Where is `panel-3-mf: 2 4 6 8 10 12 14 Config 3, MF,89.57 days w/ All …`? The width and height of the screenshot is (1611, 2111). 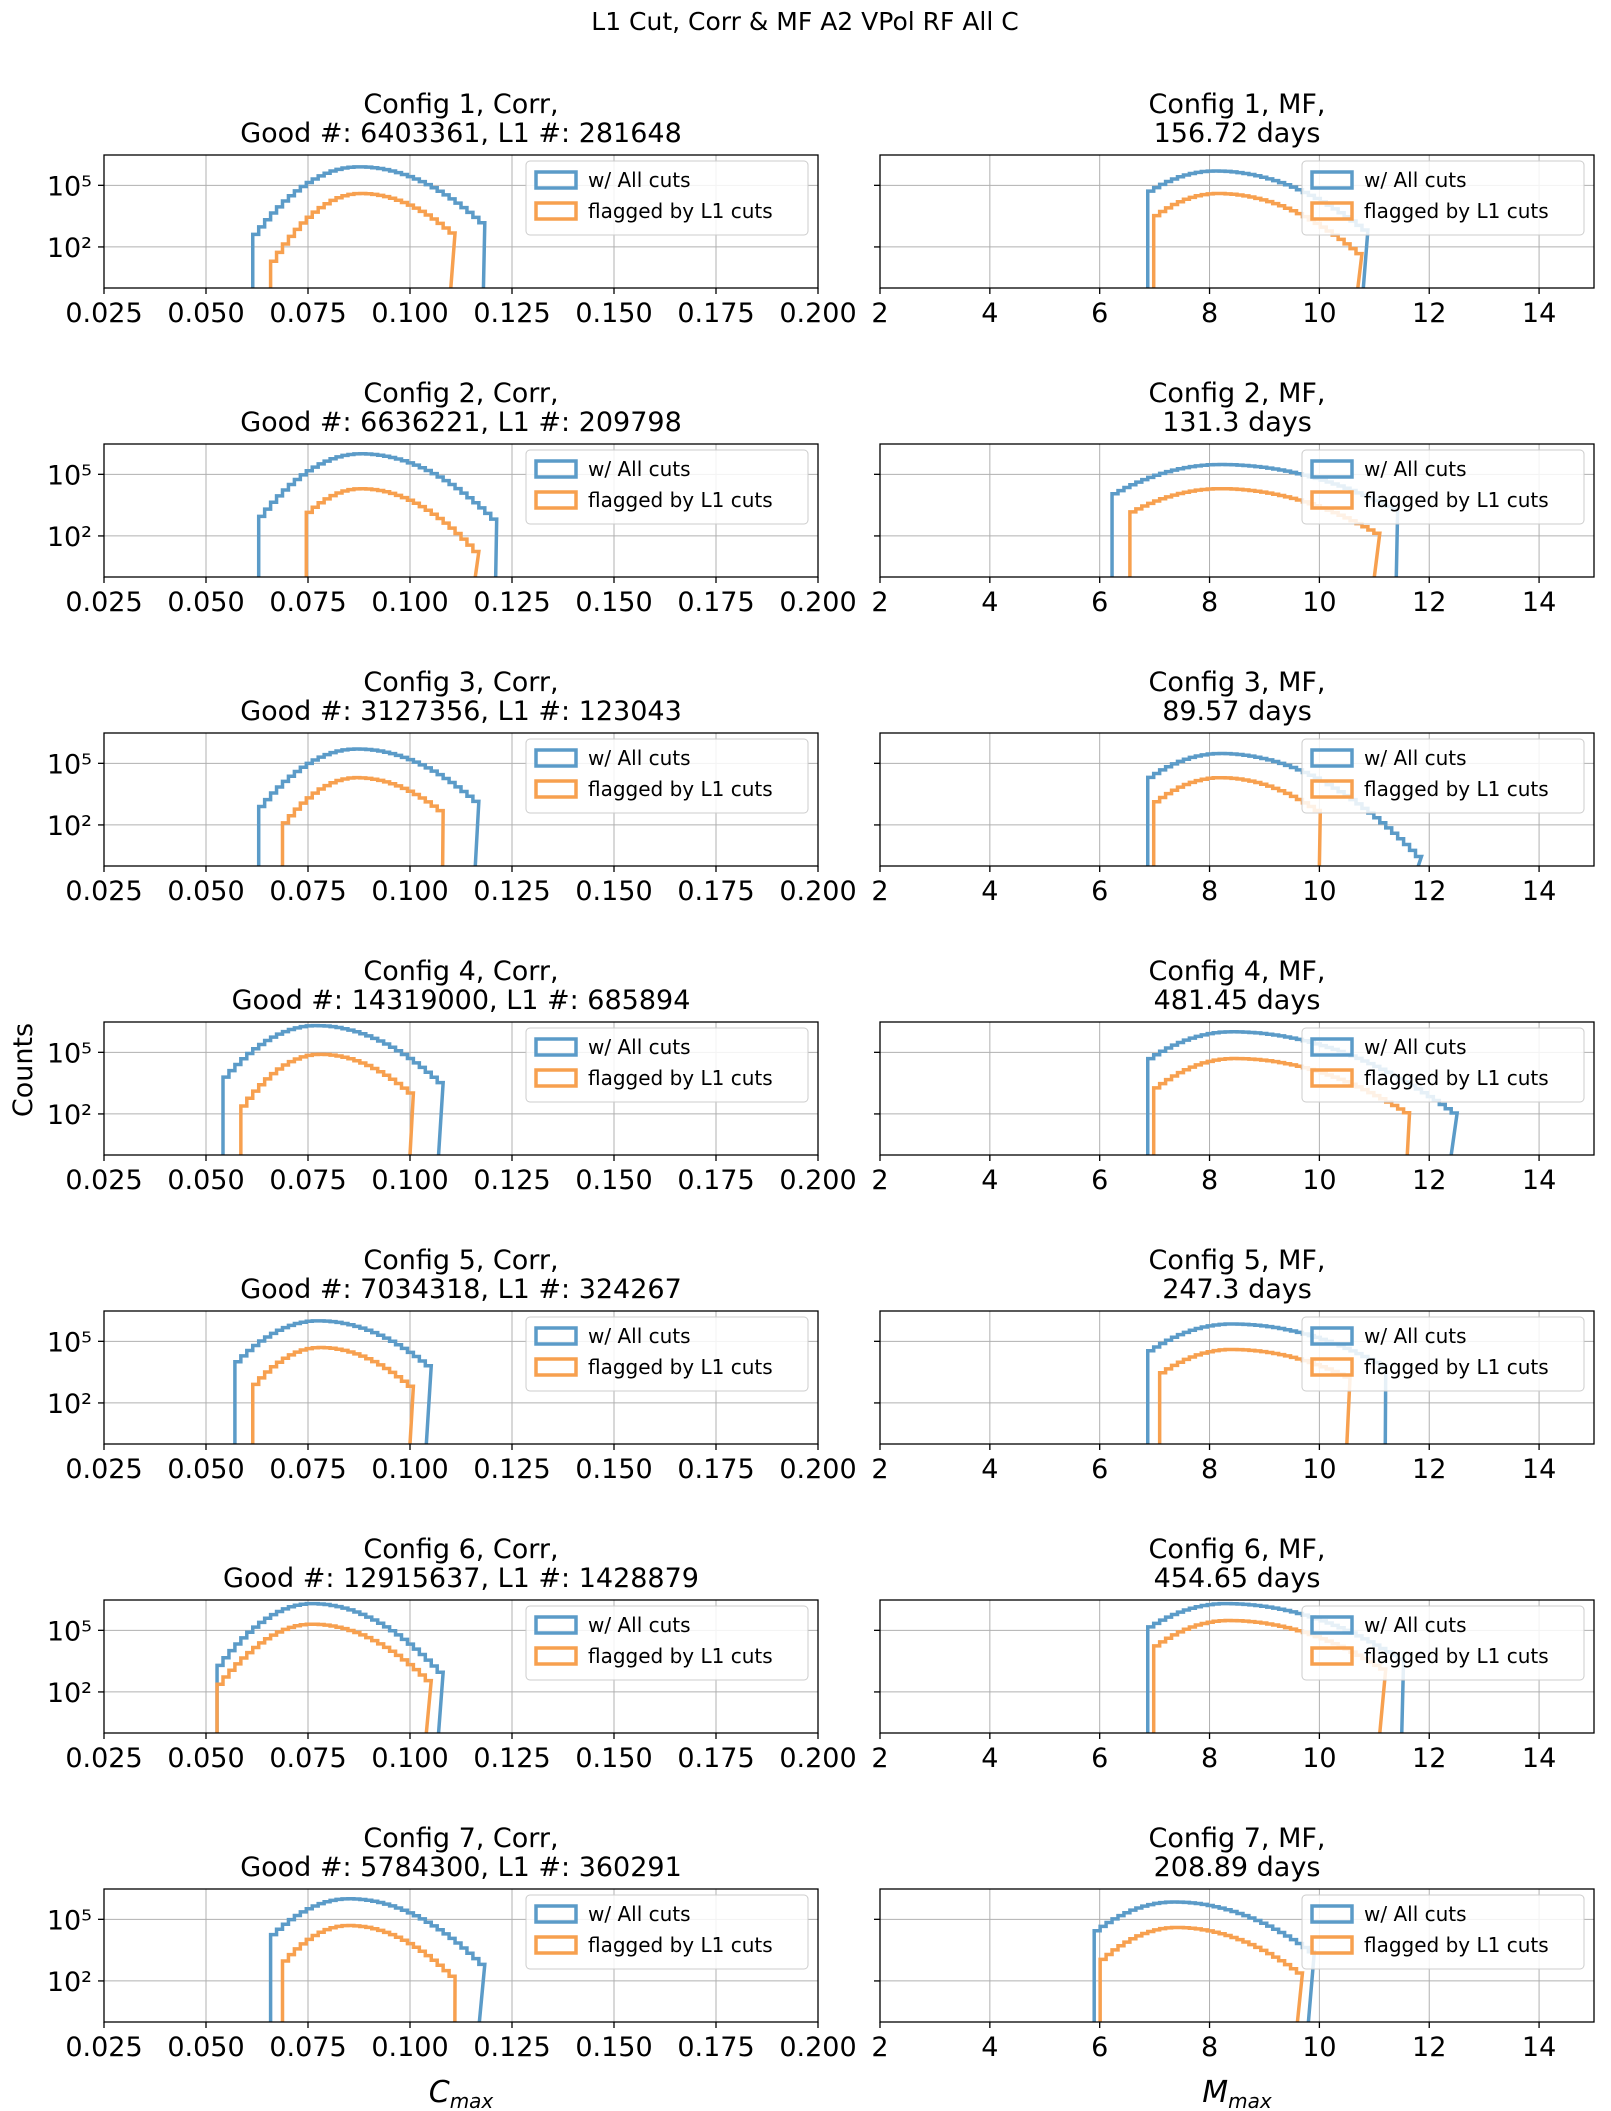
panel-3-mf: 2 4 6 8 10 12 14 Config 3, MF,89.57 days w/ All … is located at coordinates (1233, 787).